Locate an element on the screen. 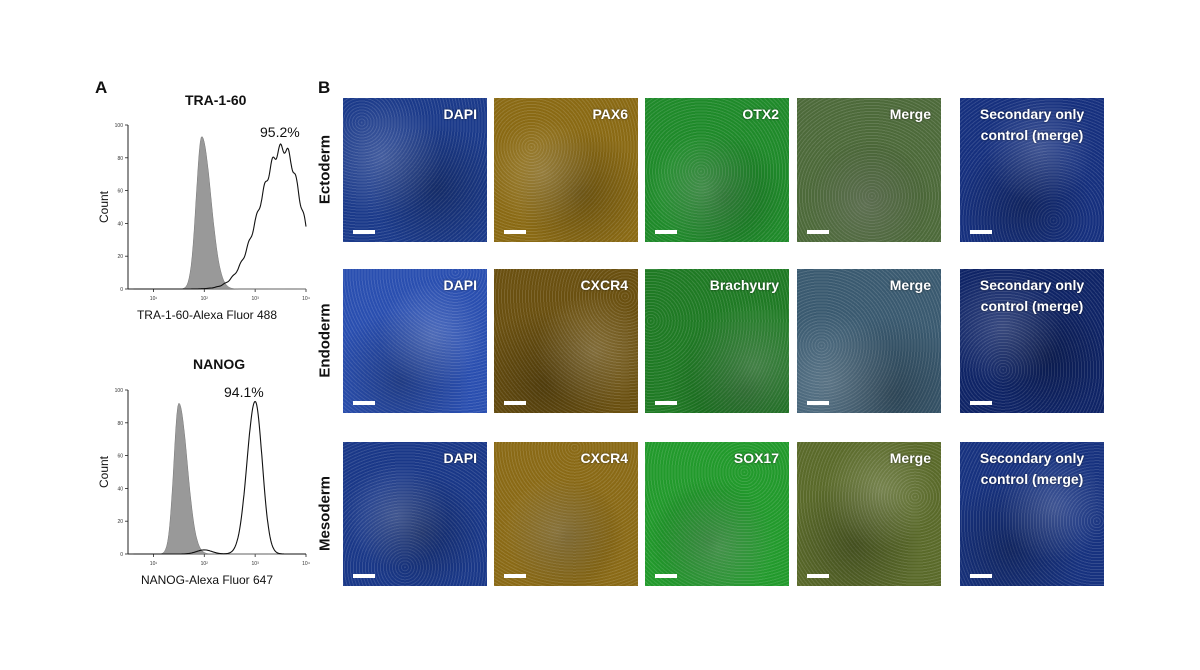 The height and width of the screenshot is (670, 1200). row-label-ectoderm: Ectoderm is located at coordinates (325, 169).